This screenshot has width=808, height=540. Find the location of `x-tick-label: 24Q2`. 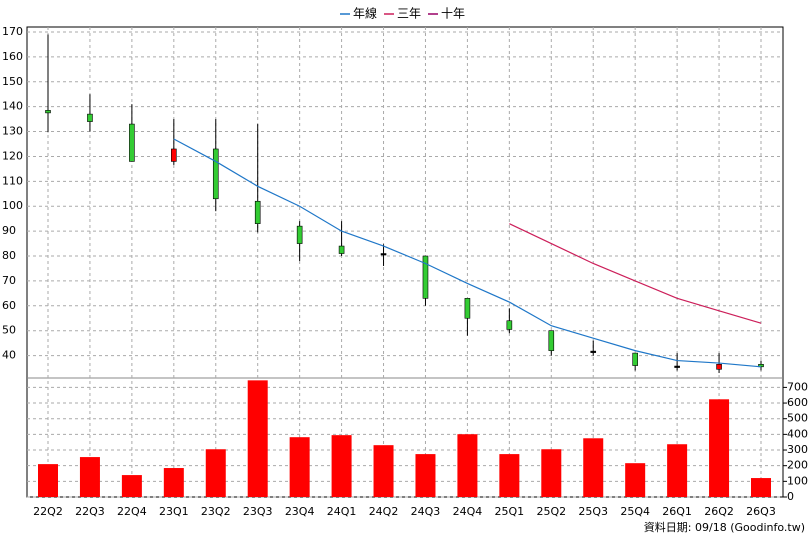

x-tick-label: 24Q2 is located at coordinates (384, 511).